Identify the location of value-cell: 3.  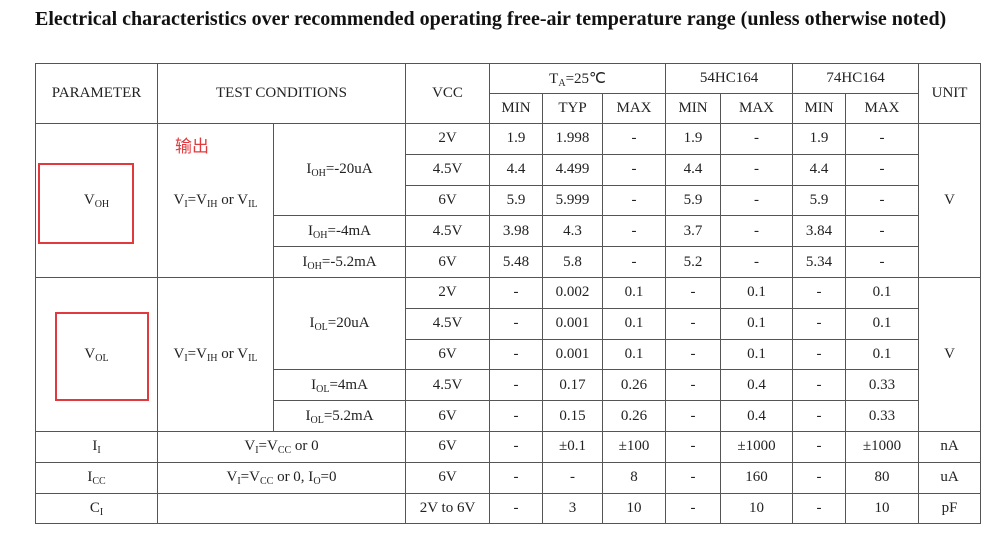
(573, 508).